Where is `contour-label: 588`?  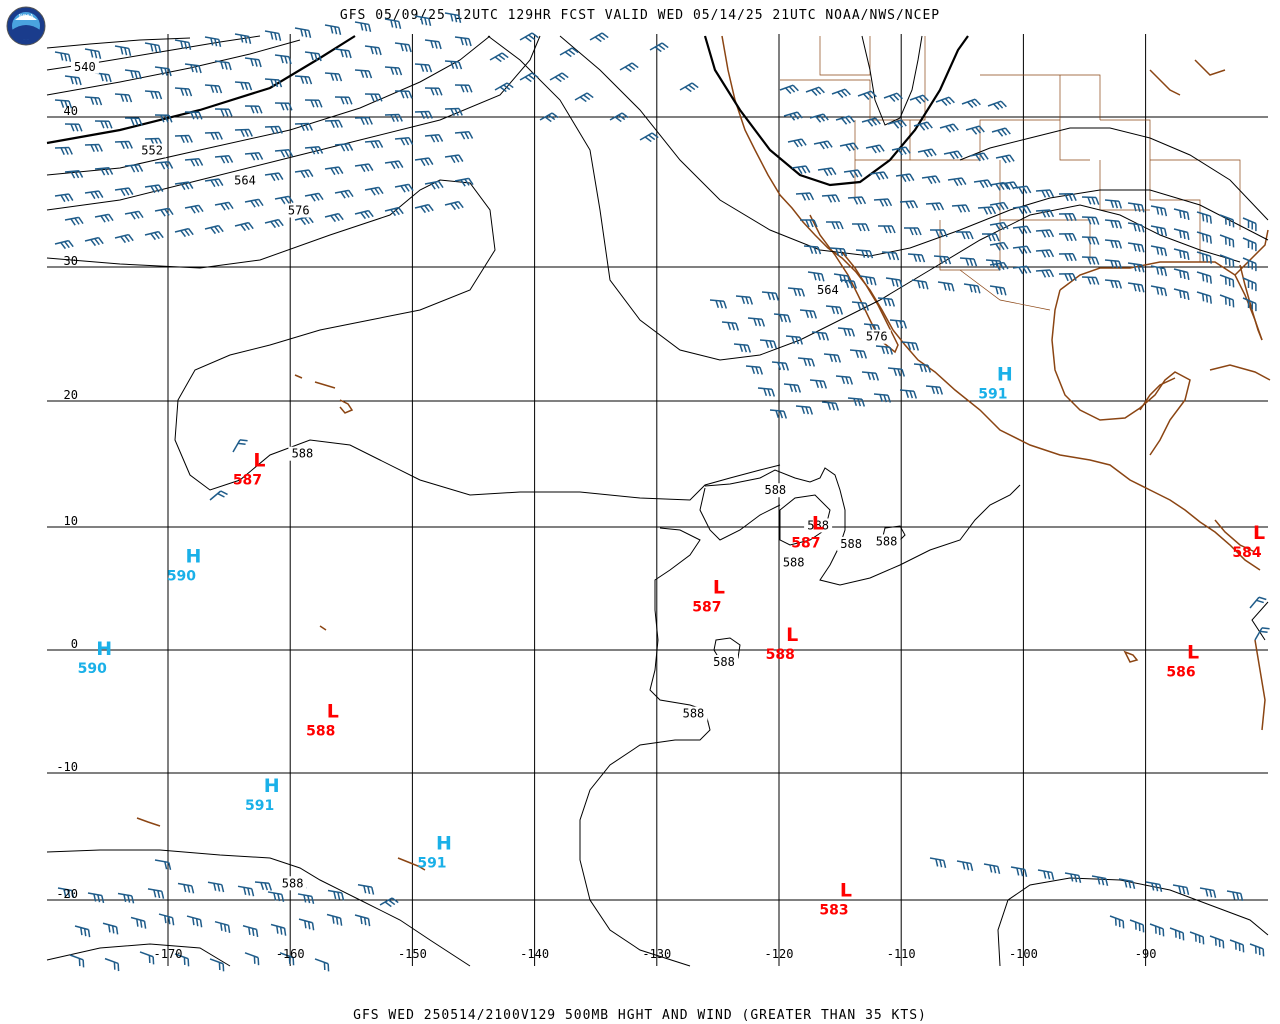 contour-label: 588 is located at coordinates (775, 490).